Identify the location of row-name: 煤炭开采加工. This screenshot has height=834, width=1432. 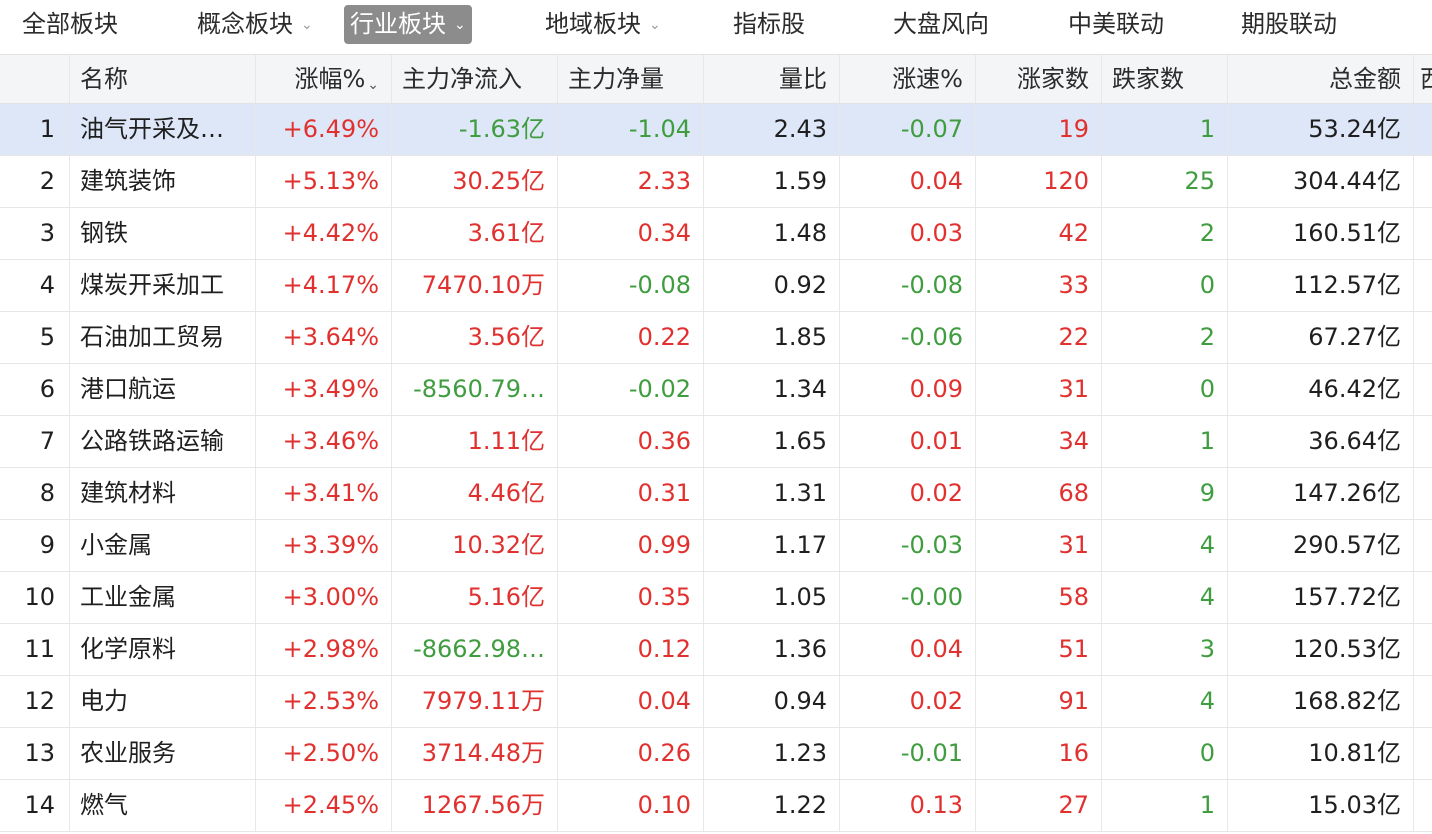
(163, 285).